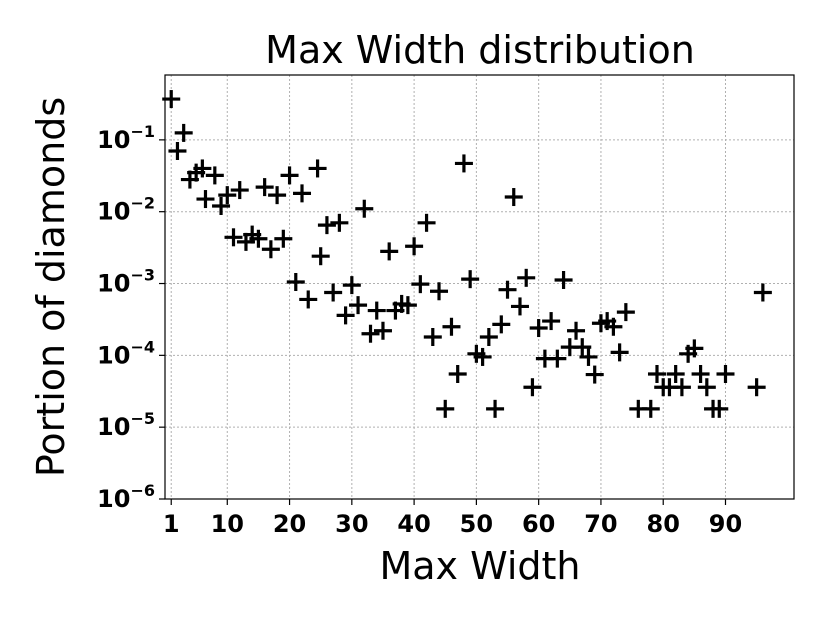  I want to click on y-tick-label: 10⁻¹, so click(126, 138).